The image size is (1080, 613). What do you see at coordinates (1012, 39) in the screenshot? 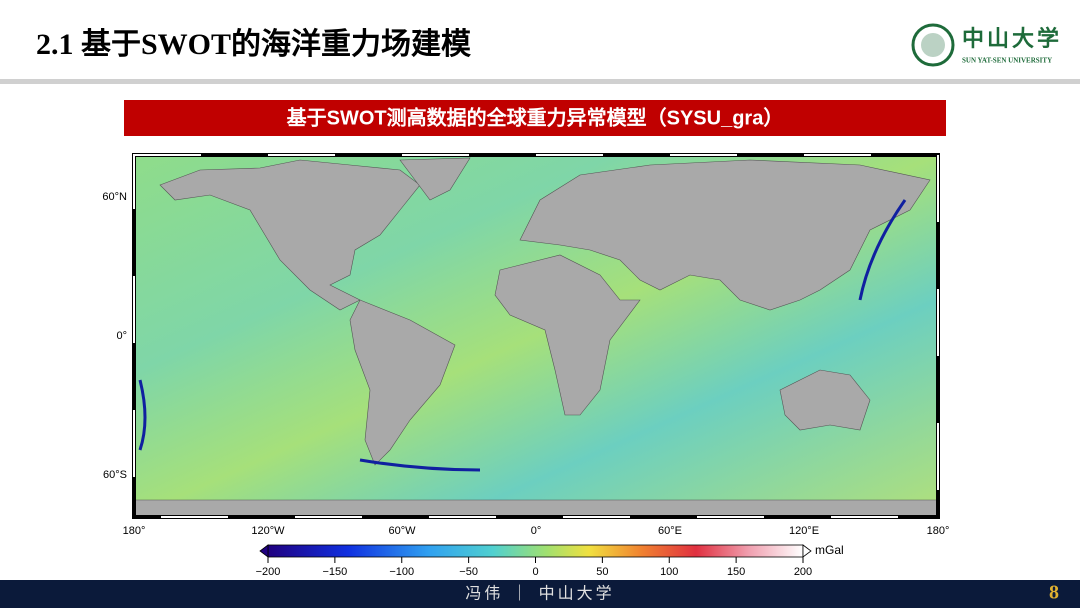
I see `logo-text: 中山大学` at bounding box center [1012, 39].